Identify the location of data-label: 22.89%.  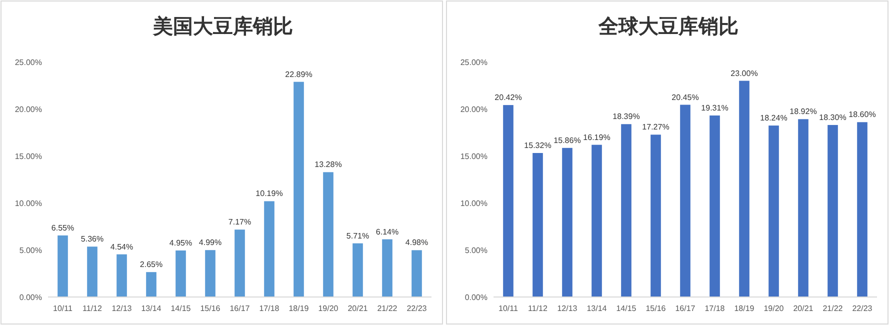
(298, 74).